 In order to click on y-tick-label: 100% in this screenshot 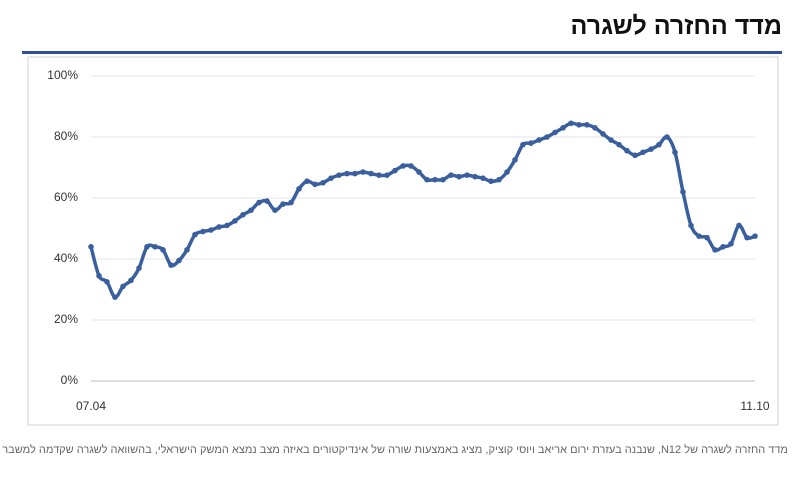, I will do `click(62, 75)`.